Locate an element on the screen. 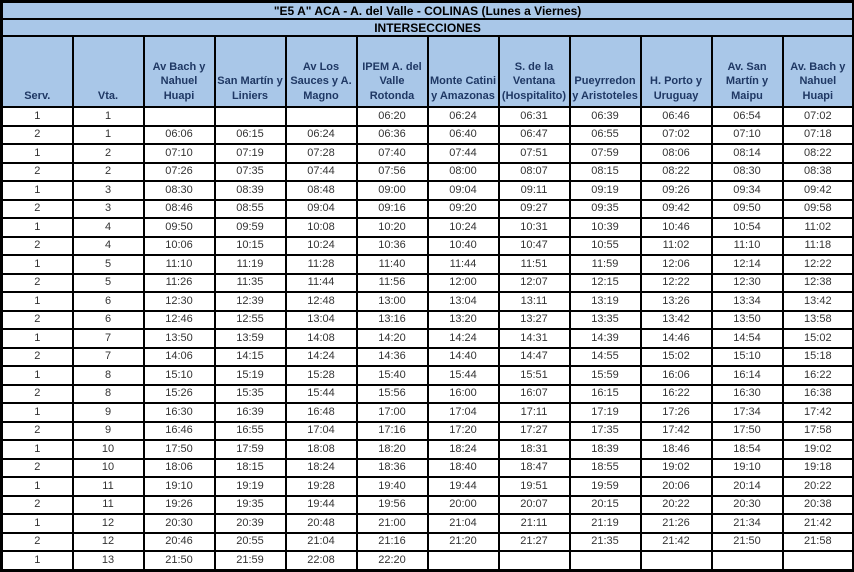  time-cell: 16:15 is located at coordinates (605, 393).